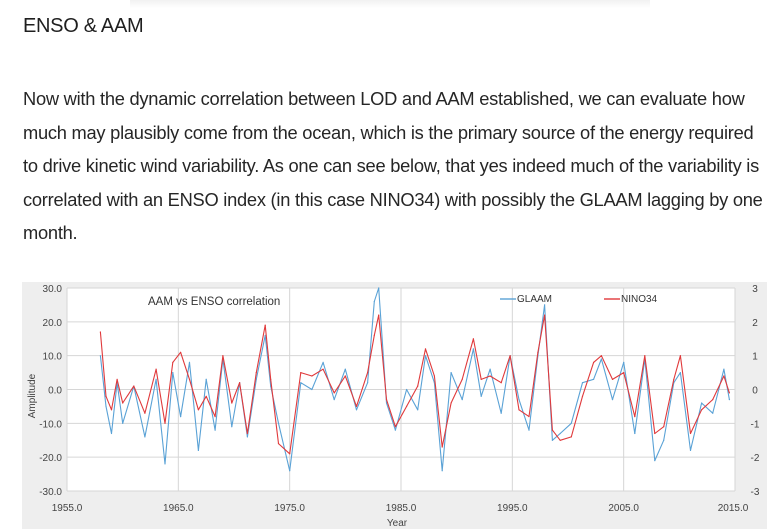 This screenshot has height=529, width=774. Describe the element at coordinates (50, 391) in the screenshot. I see `y-axis-left: 30.0 20.0 10.0 0.0 -10.0 -20.0 -30.0` at that location.